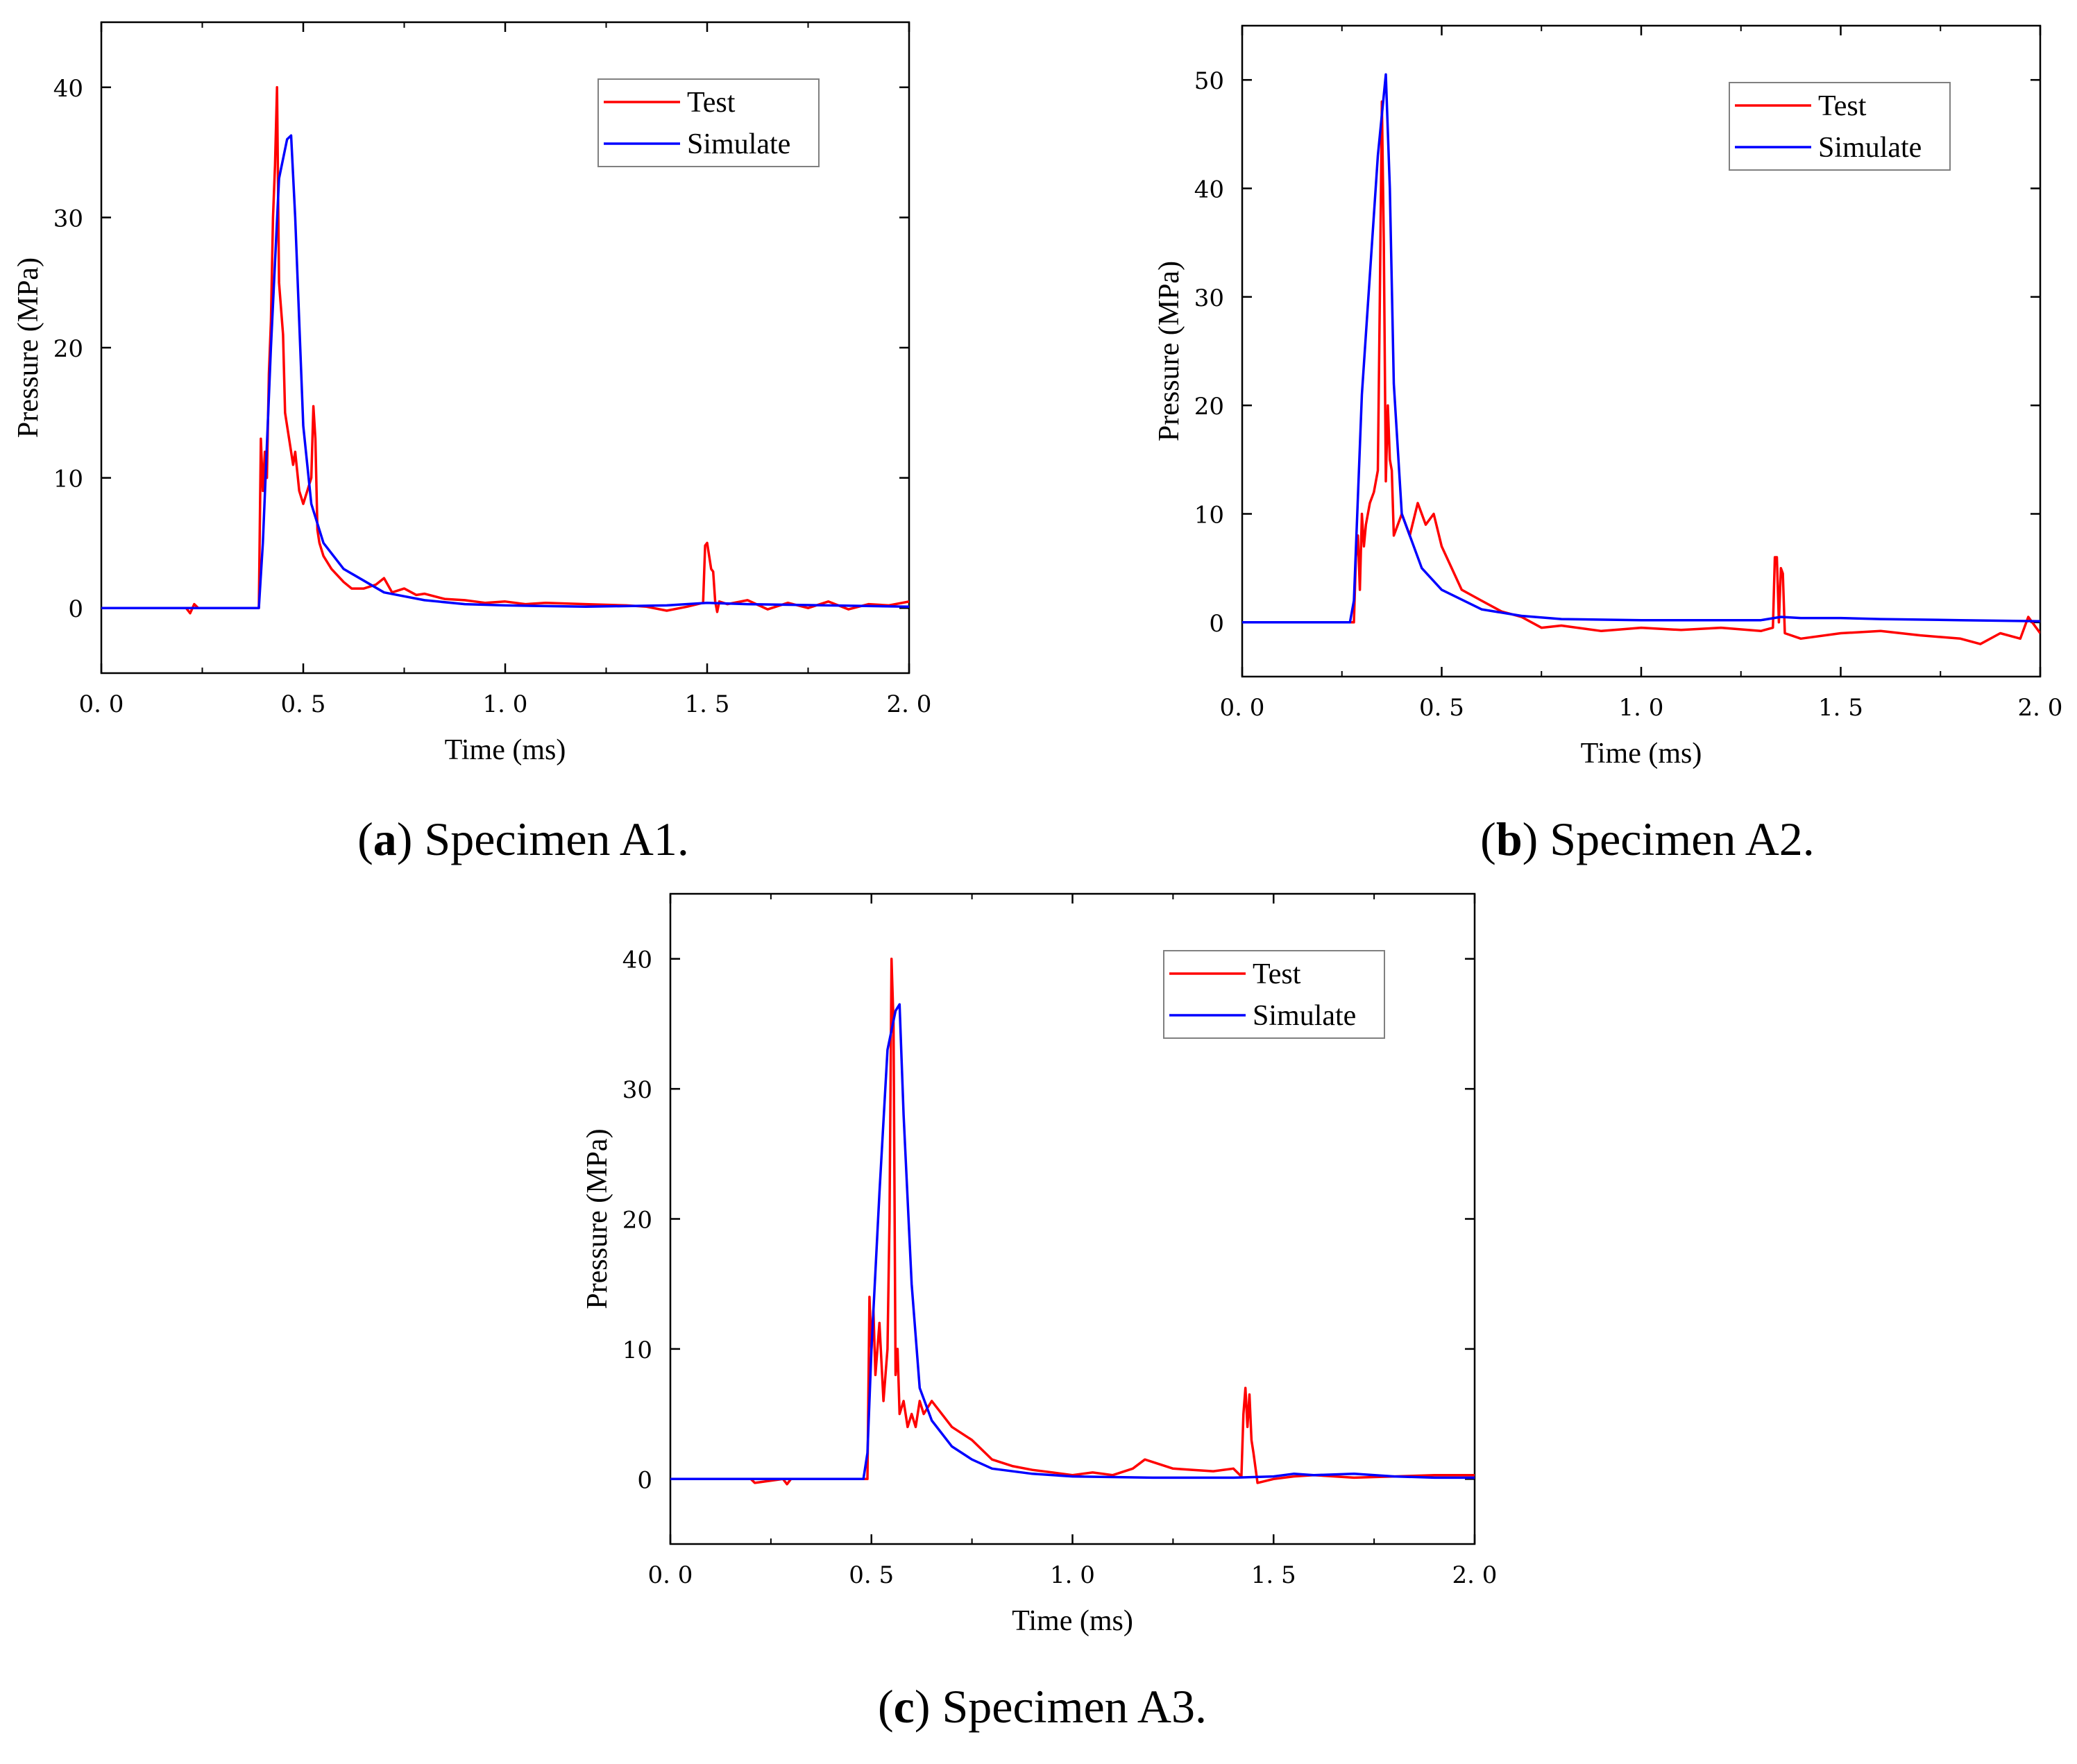  Describe the element at coordinates (523, 839) in the screenshot. I see `figure-caption: (a) Specimen A1.` at that location.